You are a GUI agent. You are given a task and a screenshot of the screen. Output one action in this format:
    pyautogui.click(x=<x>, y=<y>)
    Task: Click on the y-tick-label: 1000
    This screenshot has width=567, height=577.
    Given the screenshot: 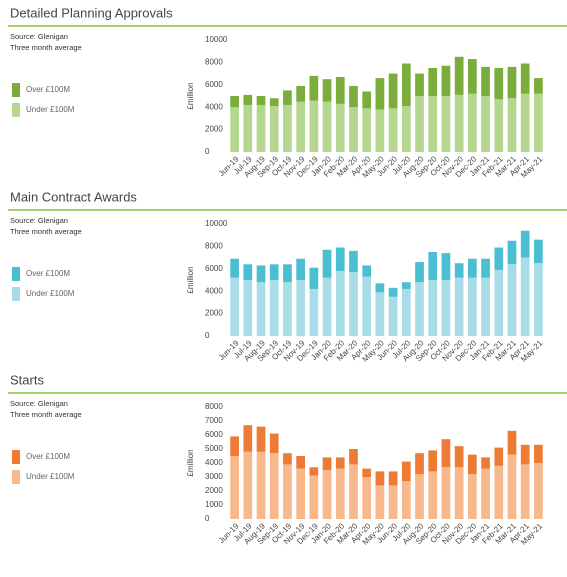 What is the action you would take?
    pyautogui.click(x=214, y=504)
    